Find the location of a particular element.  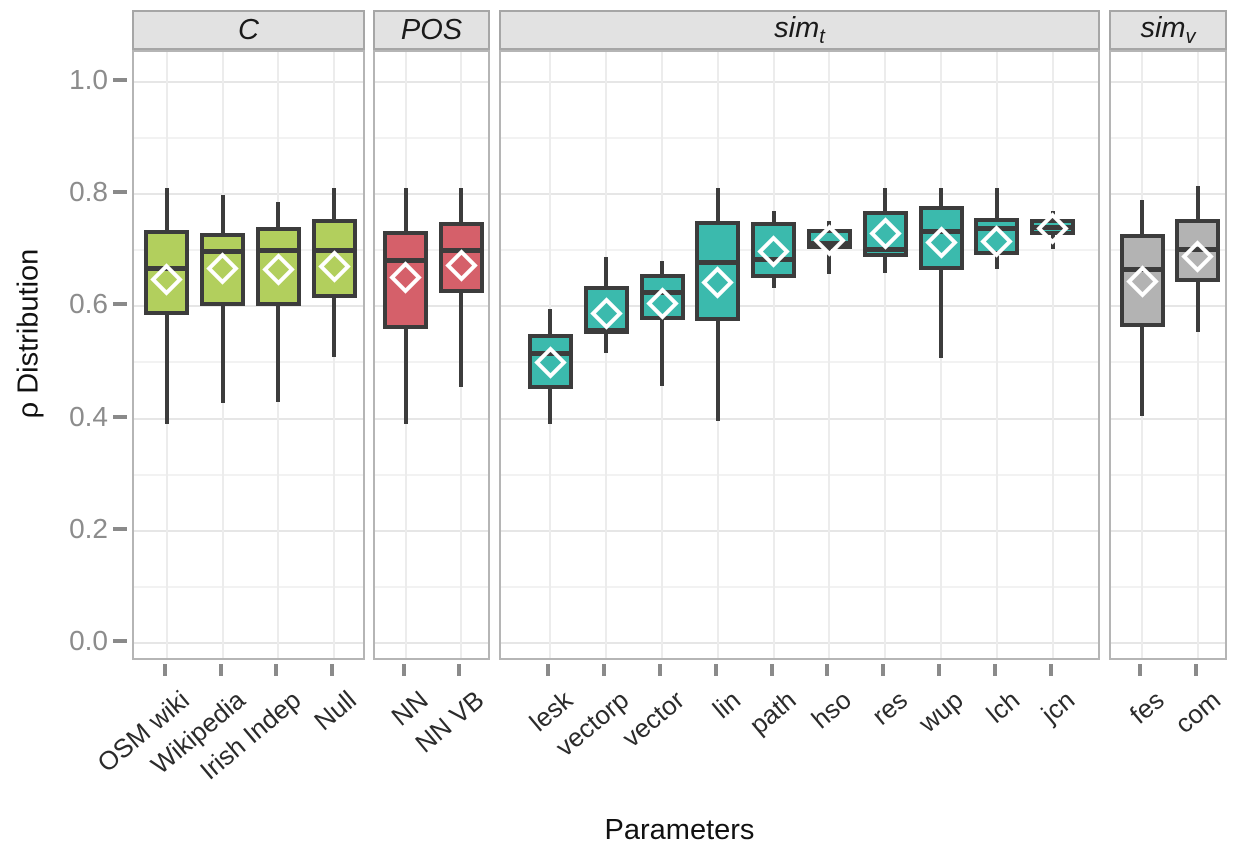

x-tick-label: wup is located at coordinates (941, 711).